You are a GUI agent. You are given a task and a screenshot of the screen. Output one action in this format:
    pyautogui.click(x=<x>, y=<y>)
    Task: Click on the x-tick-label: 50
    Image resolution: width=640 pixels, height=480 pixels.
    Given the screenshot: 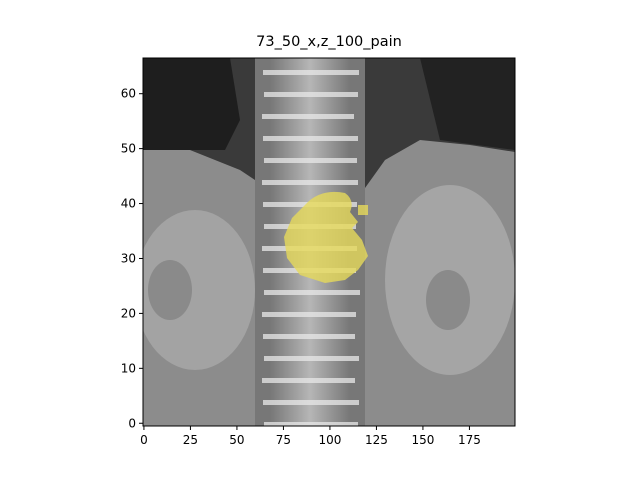 What is the action you would take?
    pyautogui.click(x=236, y=440)
    